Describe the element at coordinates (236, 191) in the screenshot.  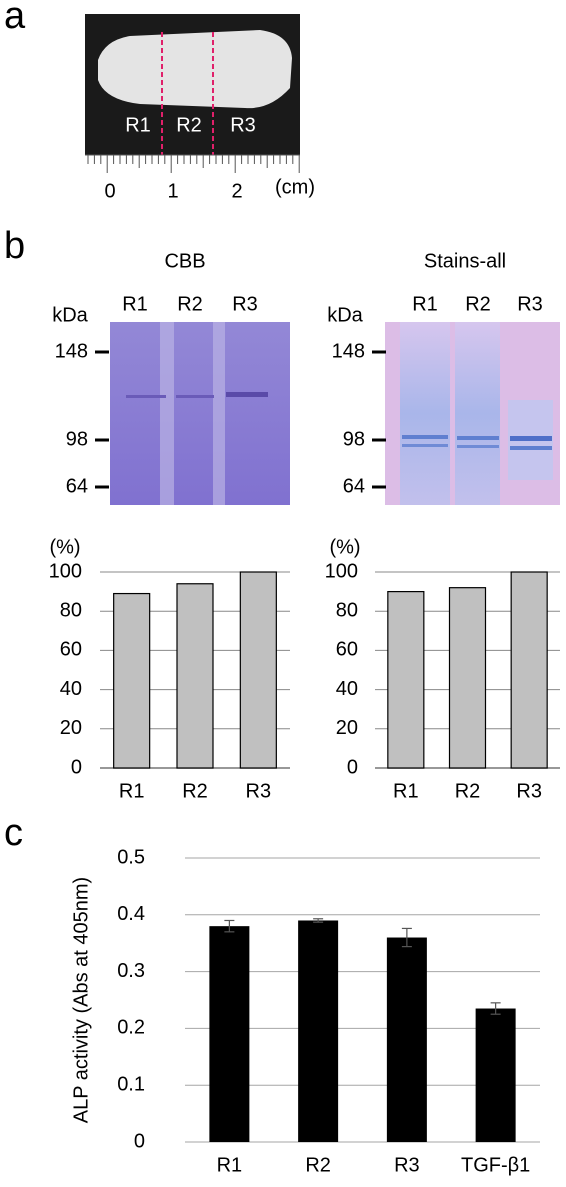
I see `ruler-label: 2` at that location.